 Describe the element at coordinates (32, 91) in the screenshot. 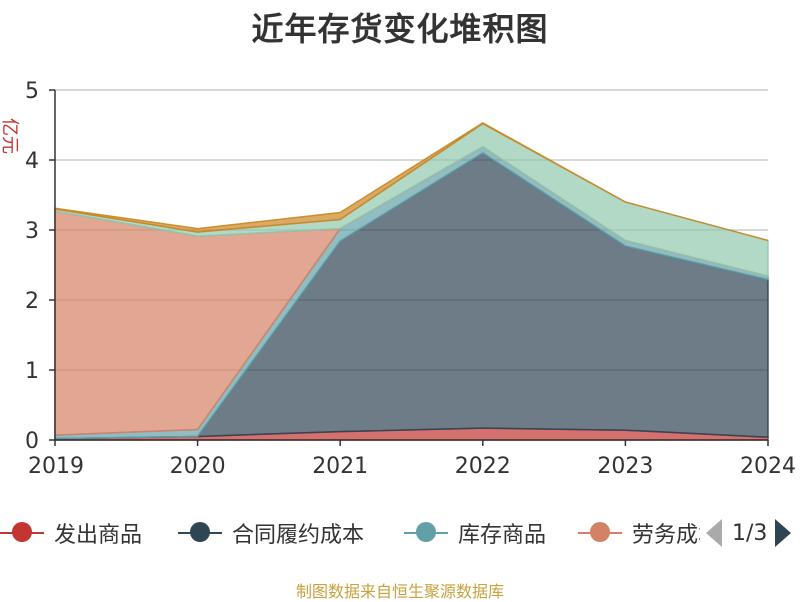

I see `y-tick-label: 5` at that location.